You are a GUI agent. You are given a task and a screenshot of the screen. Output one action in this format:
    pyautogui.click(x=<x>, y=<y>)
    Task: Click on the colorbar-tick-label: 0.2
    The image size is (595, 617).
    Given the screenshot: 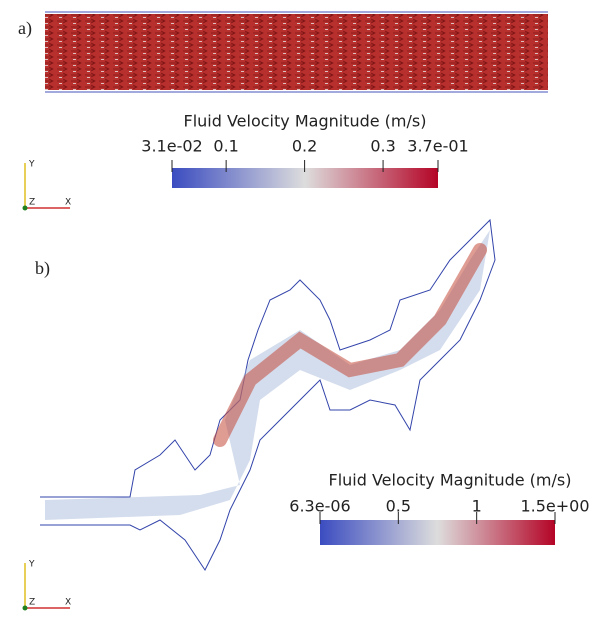 What is the action you would take?
    pyautogui.click(x=304, y=146)
    